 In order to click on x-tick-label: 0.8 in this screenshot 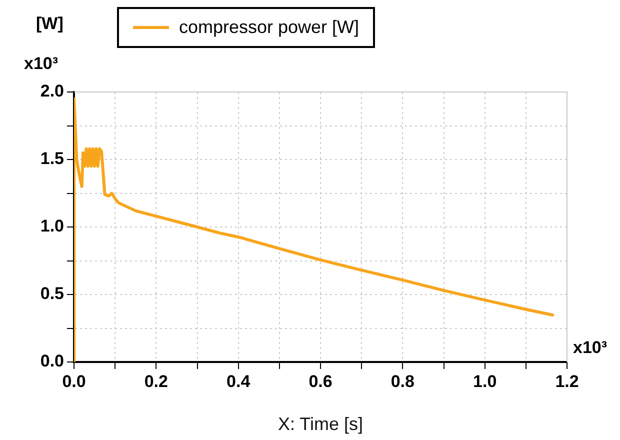, I will do `click(402, 381)`.